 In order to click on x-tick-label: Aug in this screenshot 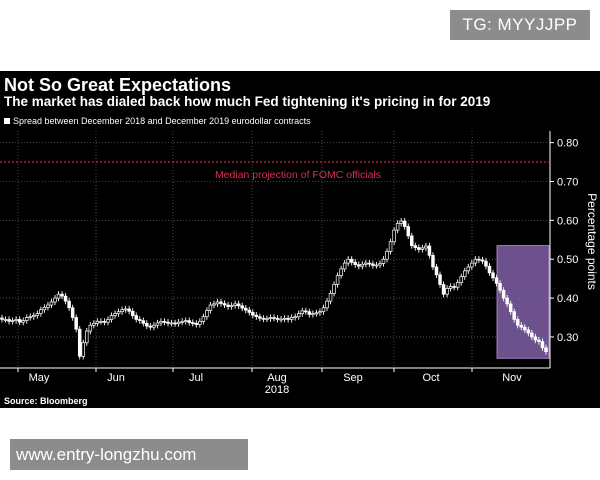, I will do `click(277, 378)`.